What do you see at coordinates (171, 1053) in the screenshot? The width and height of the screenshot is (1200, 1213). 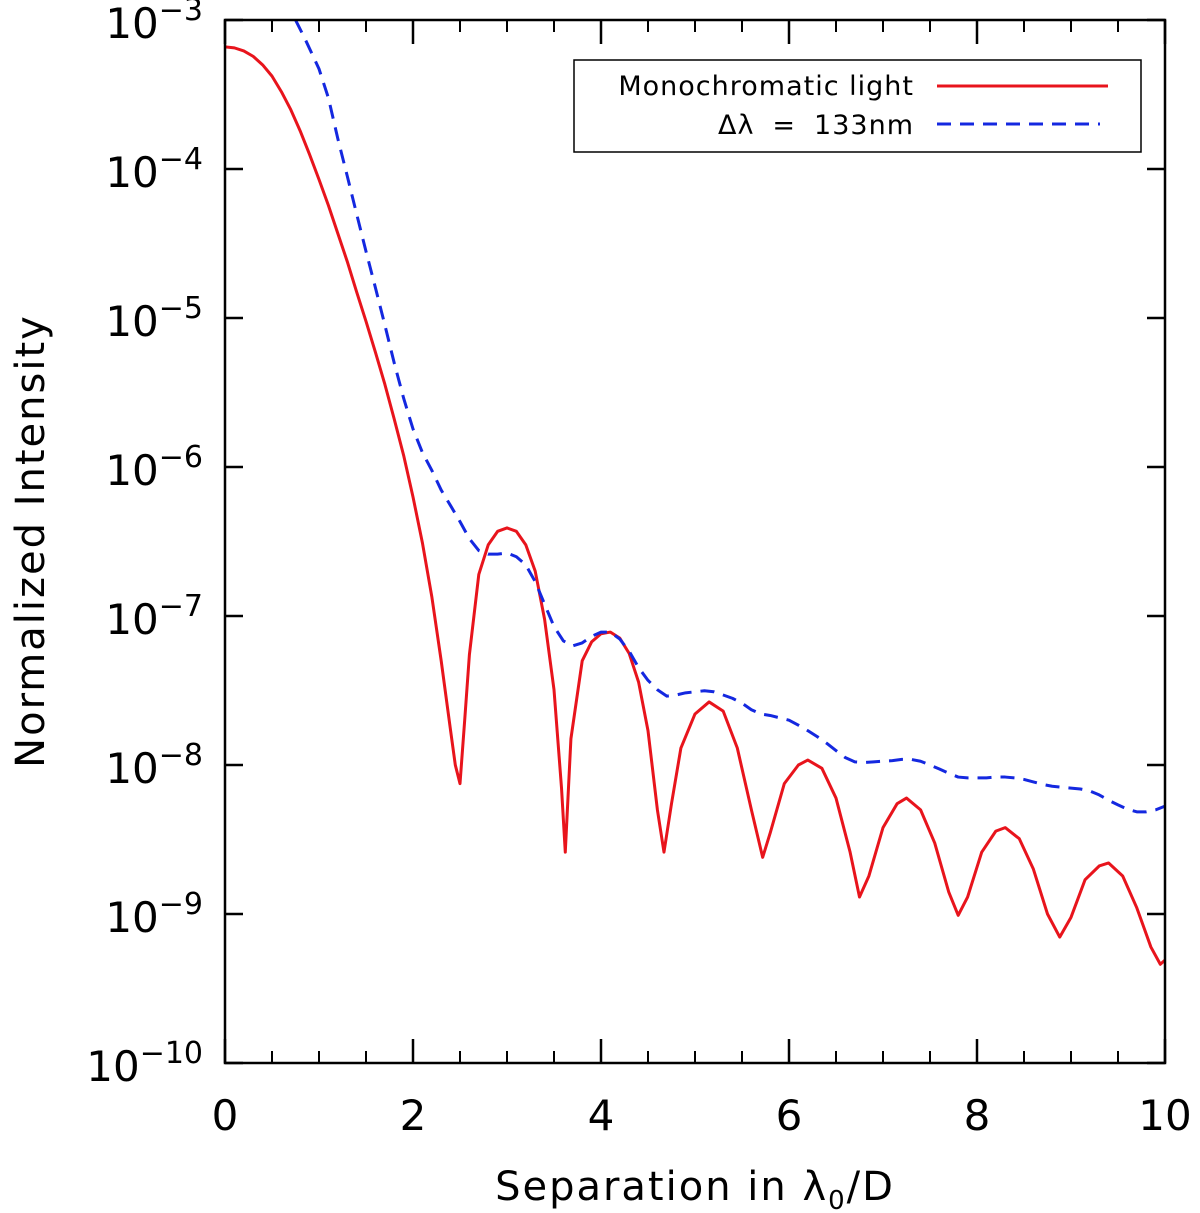 I see `y-tick-exponent: −10` at bounding box center [171, 1053].